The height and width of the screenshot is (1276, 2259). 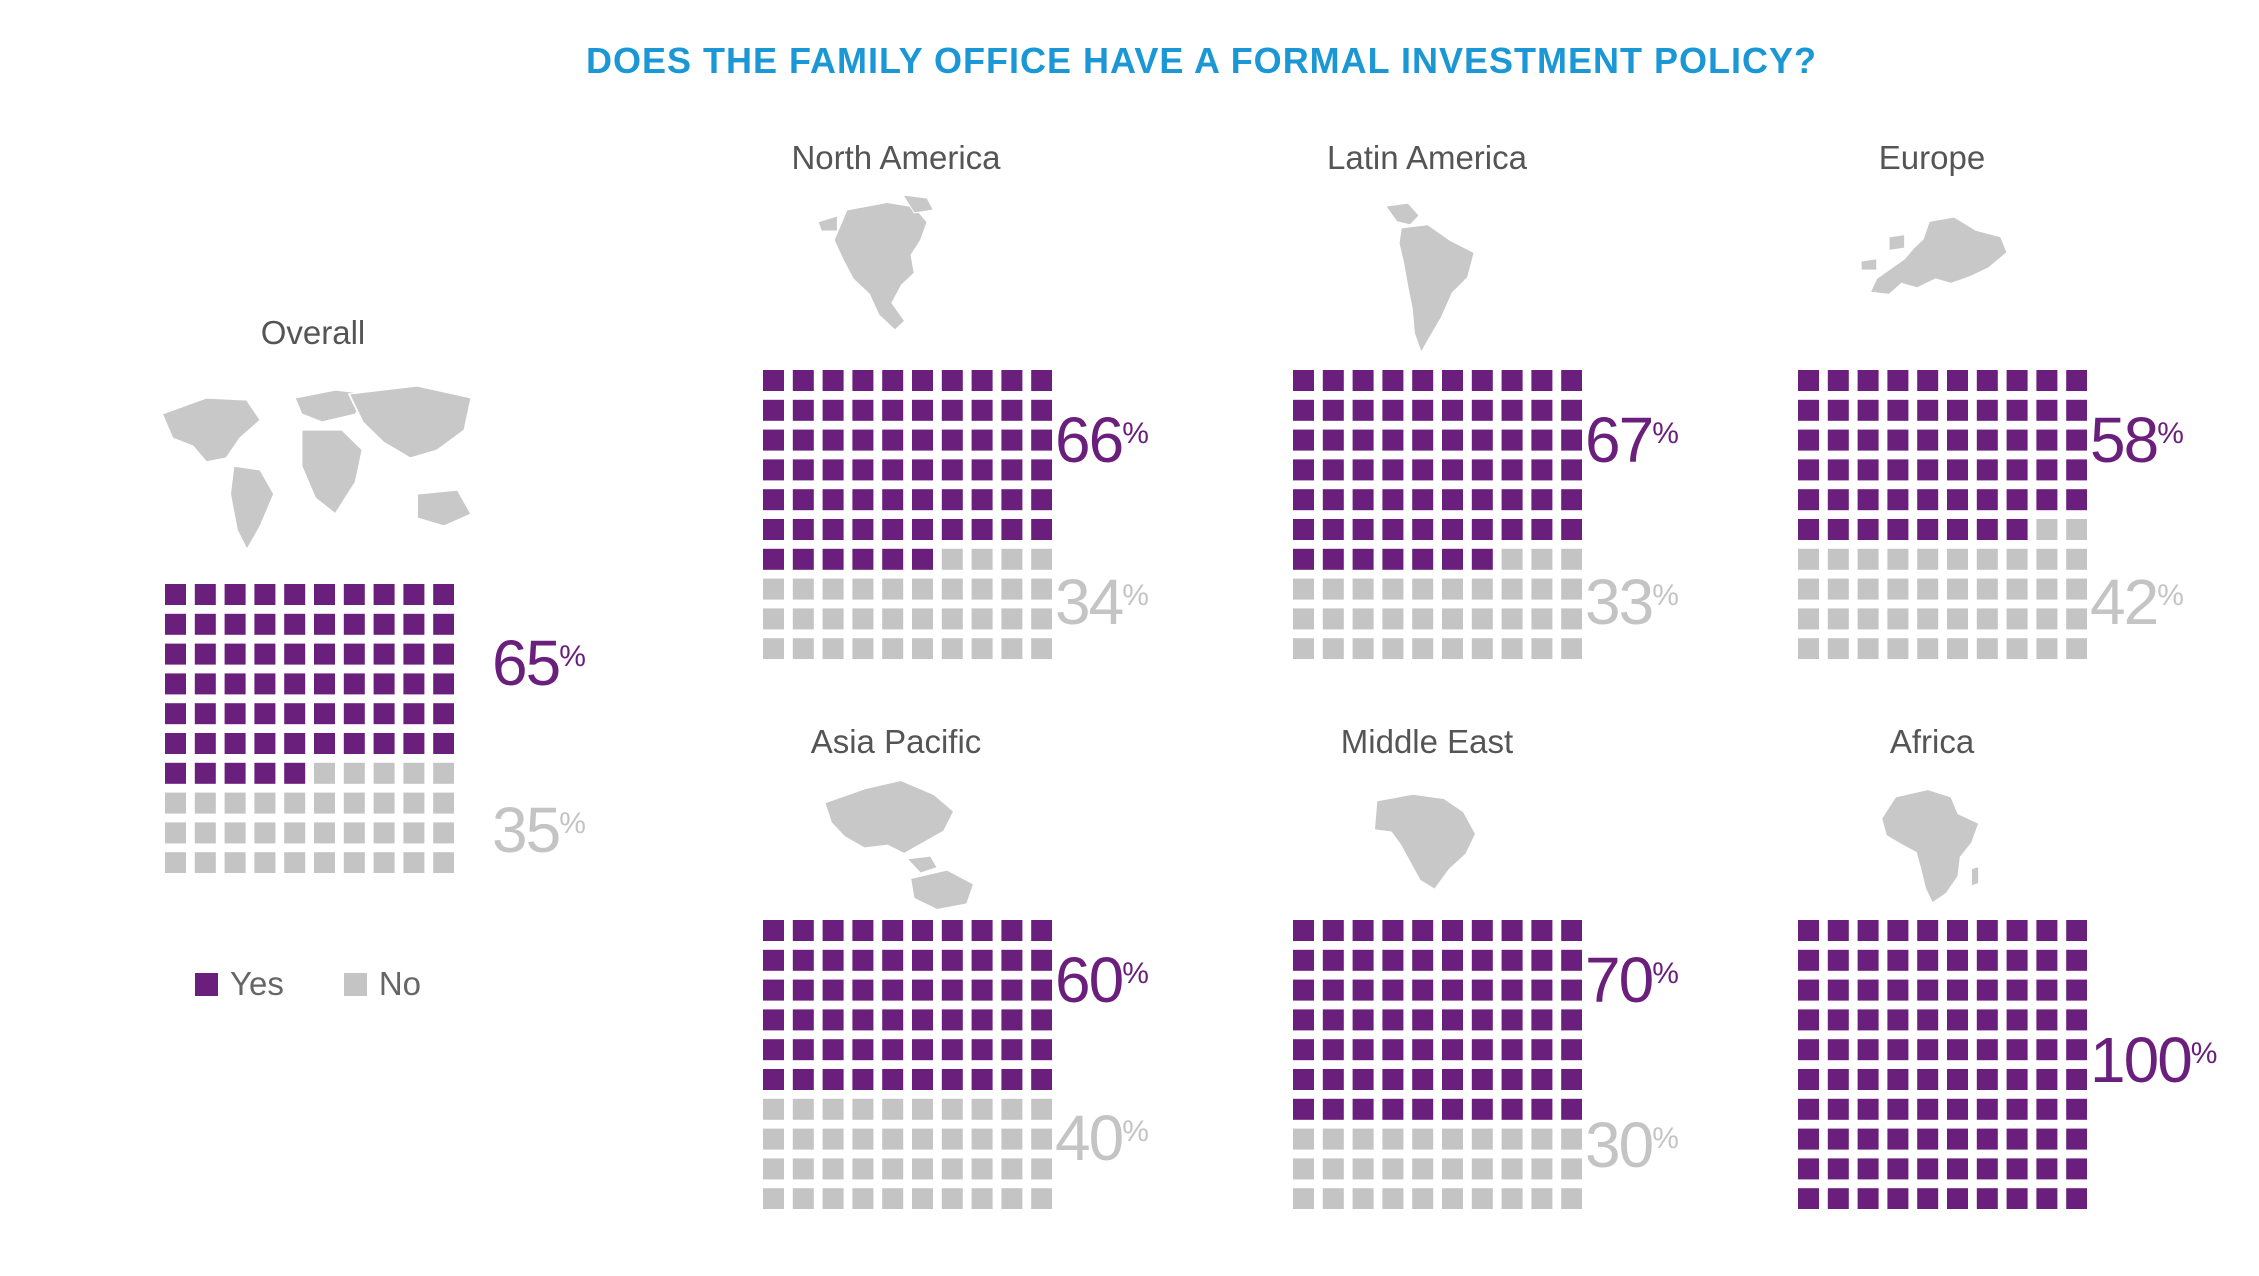 I want to click on north-america-map-icon-shape, so click(x=880, y=266).